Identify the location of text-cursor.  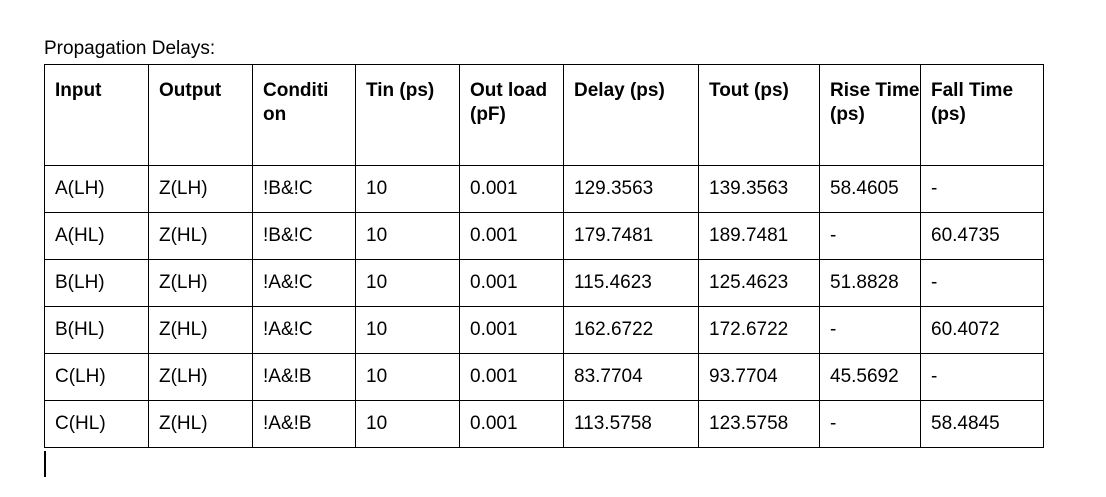
(45, 464).